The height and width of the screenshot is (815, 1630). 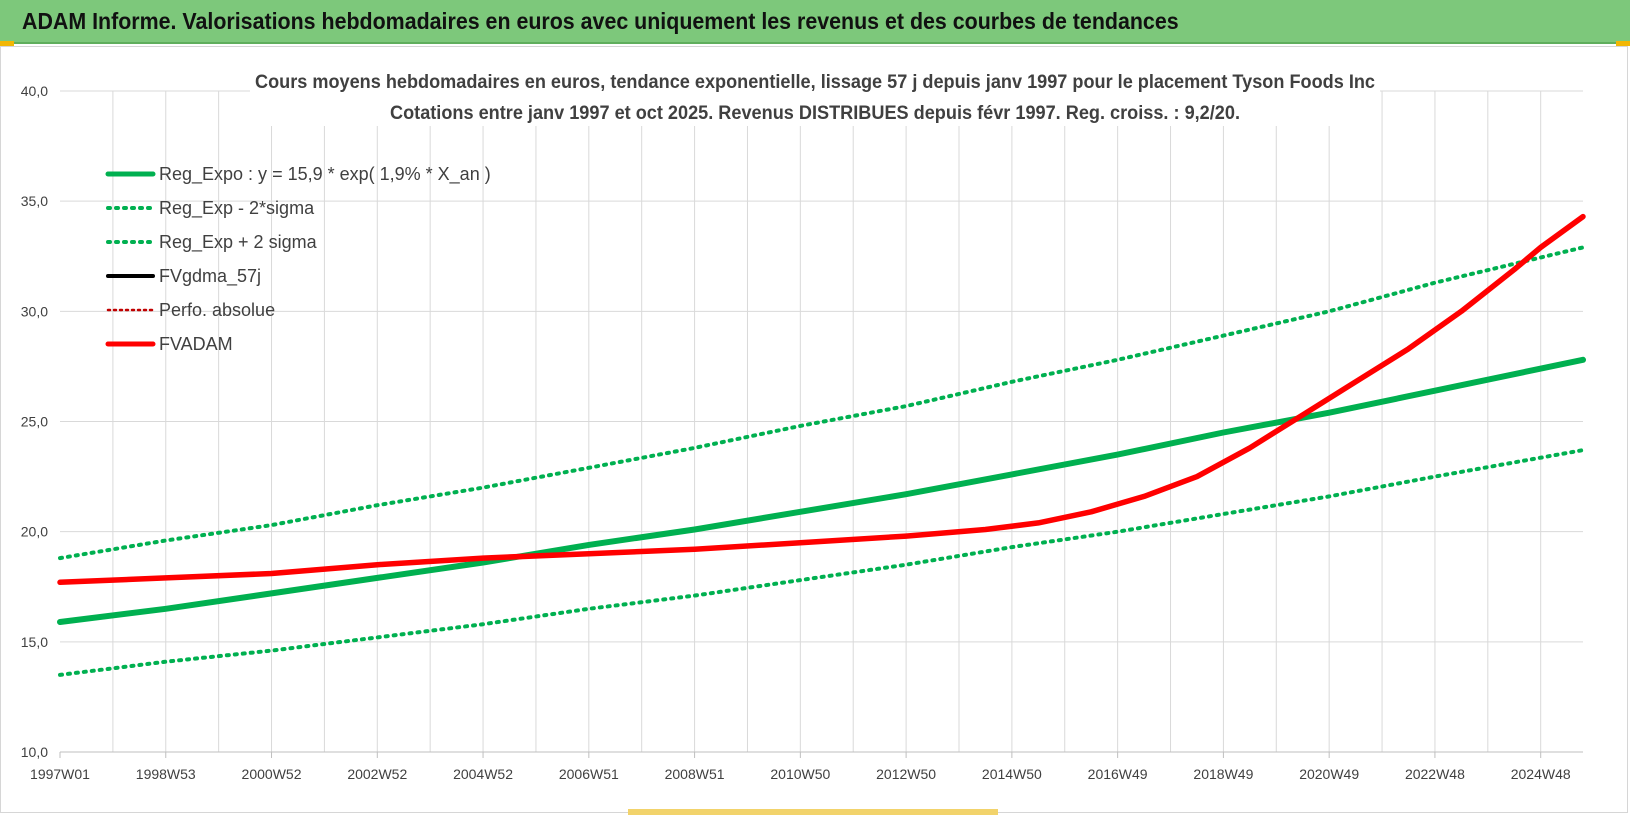 What do you see at coordinates (377, 774) in the screenshot?
I see `x-tick-label: 2002W52` at bounding box center [377, 774].